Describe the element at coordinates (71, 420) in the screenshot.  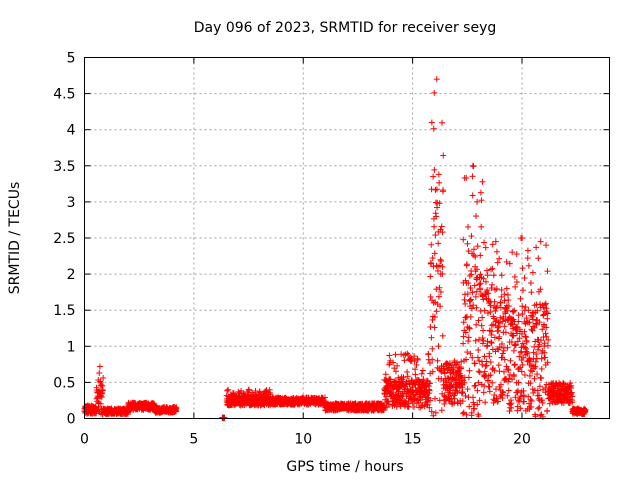
I see `y-tick-label: 0` at that location.